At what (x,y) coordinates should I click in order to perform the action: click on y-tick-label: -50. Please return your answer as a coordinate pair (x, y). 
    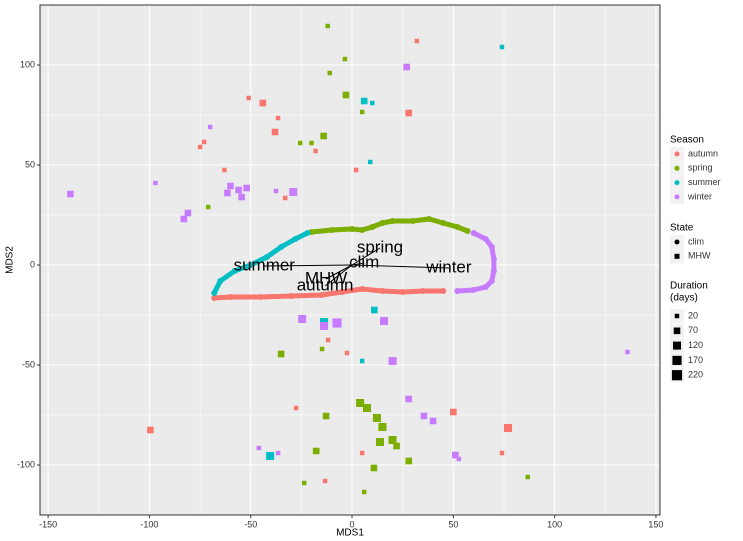
    Looking at the image, I should click on (28, 364).